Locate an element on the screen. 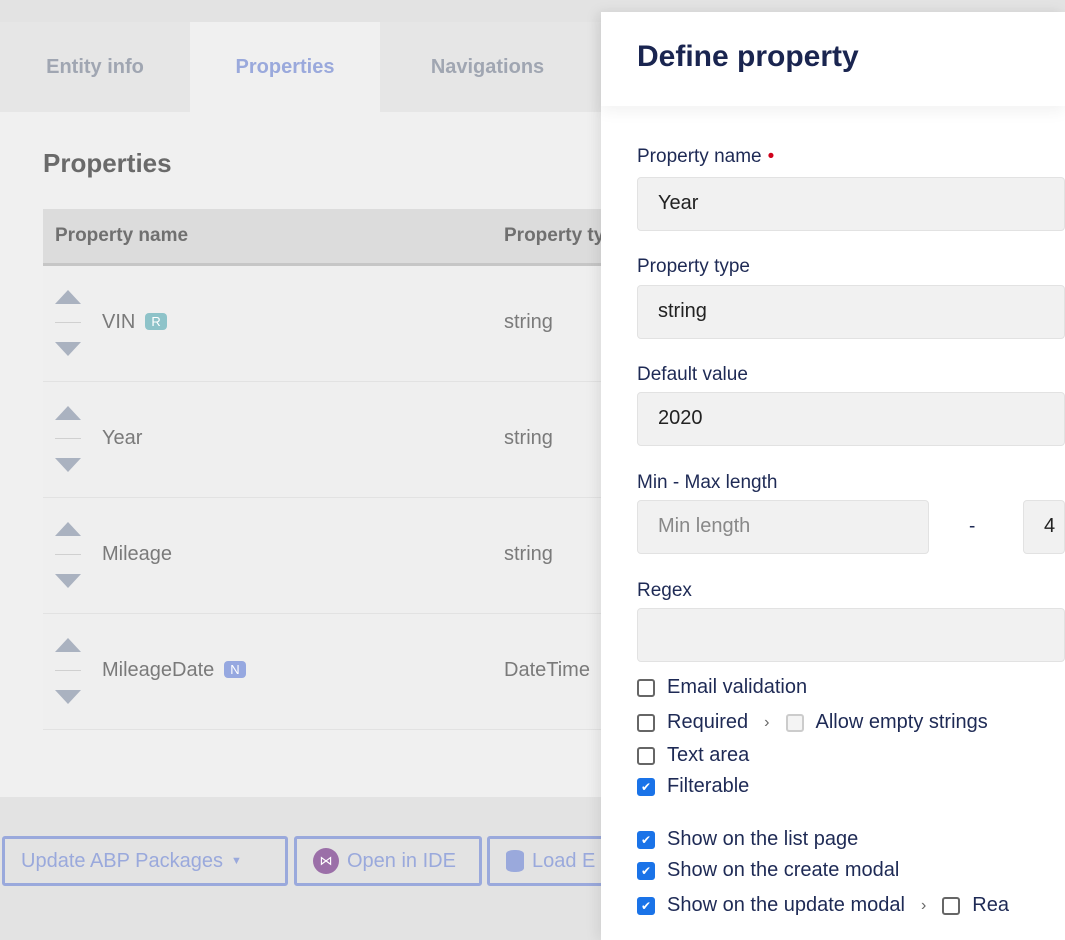 The image size is (1065, 940). load-button: Load E is located at coordinates (552, 861).